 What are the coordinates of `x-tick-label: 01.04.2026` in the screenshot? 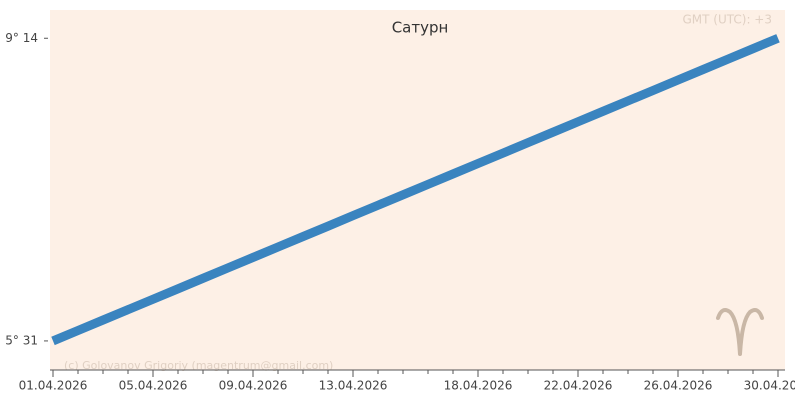 It's located at (53, 386).